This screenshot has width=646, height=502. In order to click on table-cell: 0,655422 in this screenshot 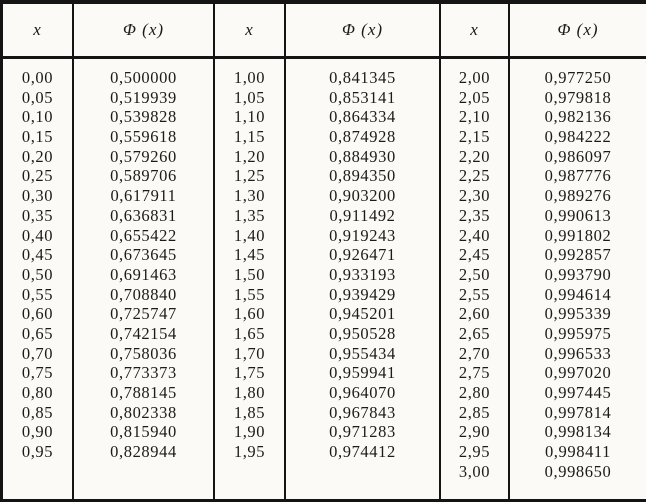, I will do `click(143, 235)`.